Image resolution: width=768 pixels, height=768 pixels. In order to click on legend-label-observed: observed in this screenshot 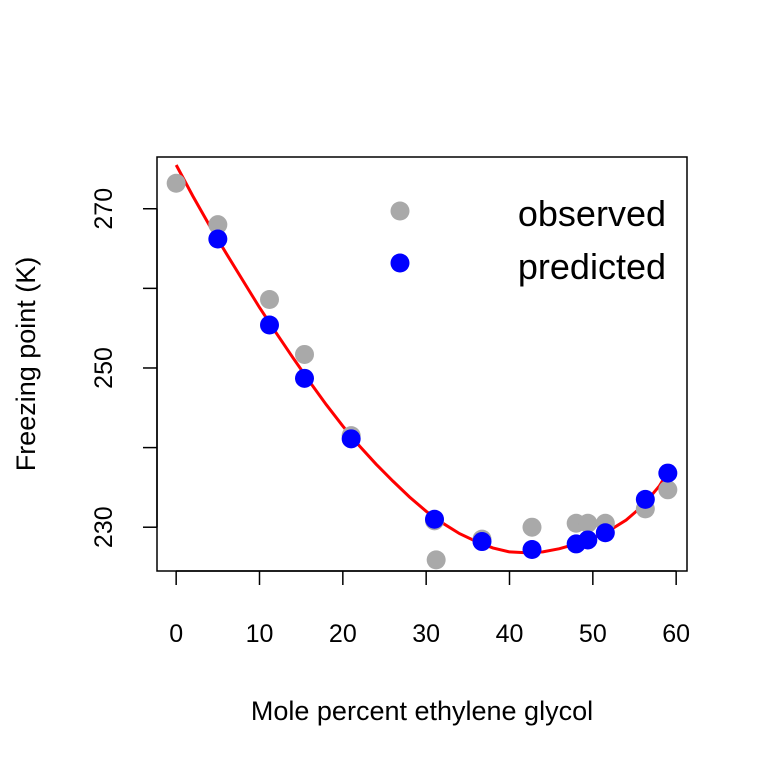, I will do `click(592, 213)`.